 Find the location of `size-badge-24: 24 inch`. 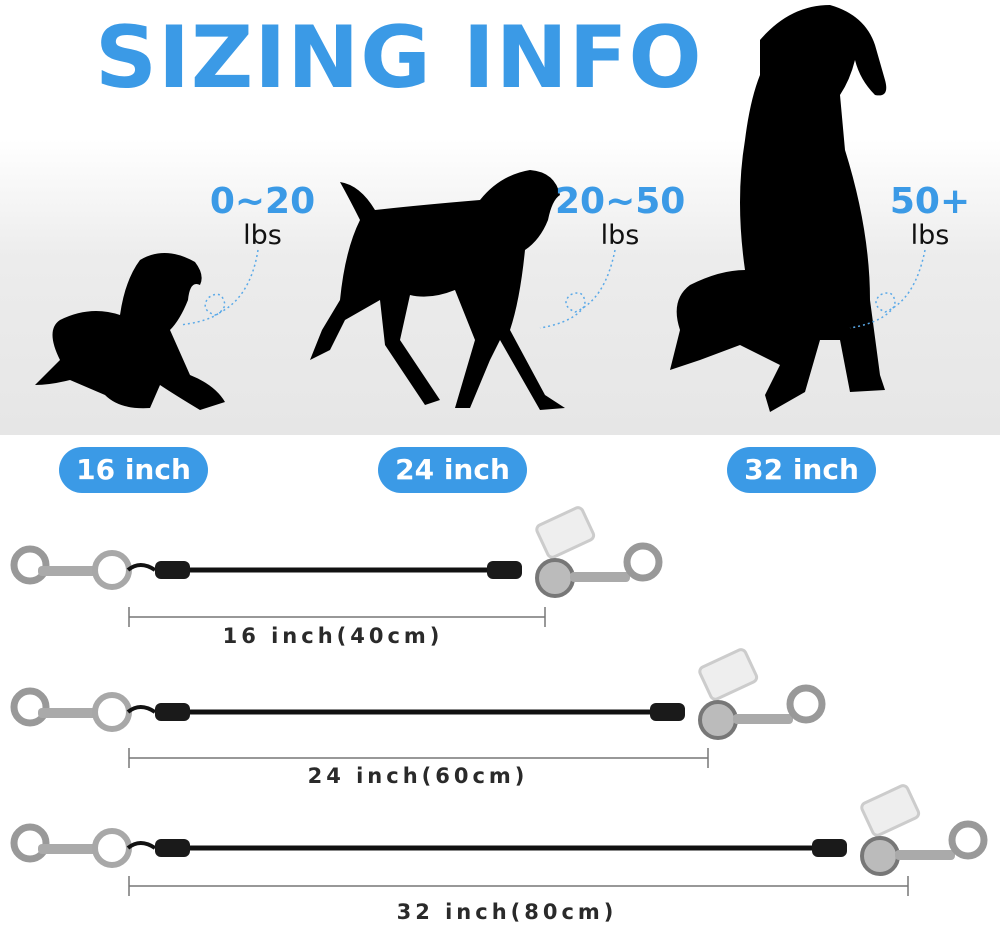

size-badge-24: 24 inch is located at coordinates (452, 470).